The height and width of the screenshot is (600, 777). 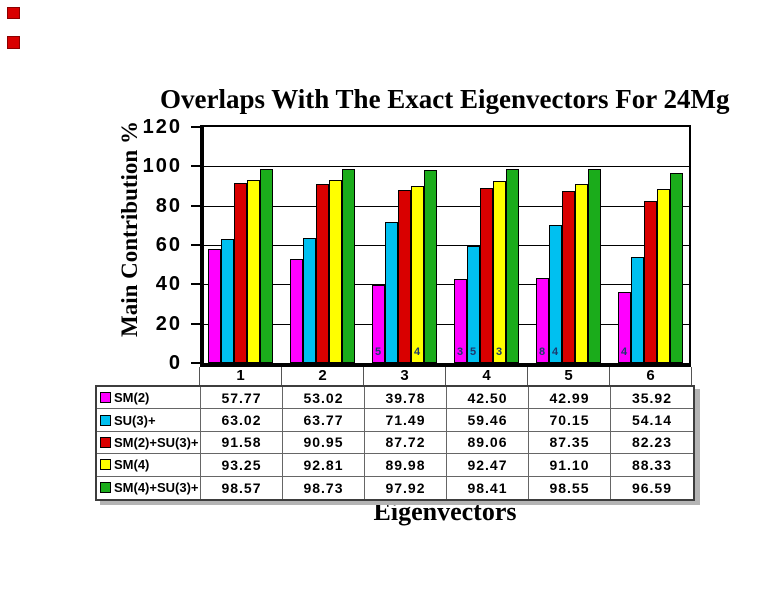 I want to click on value-cell-SM(4)-cat2: 92.81, so click(x=324, y=465).